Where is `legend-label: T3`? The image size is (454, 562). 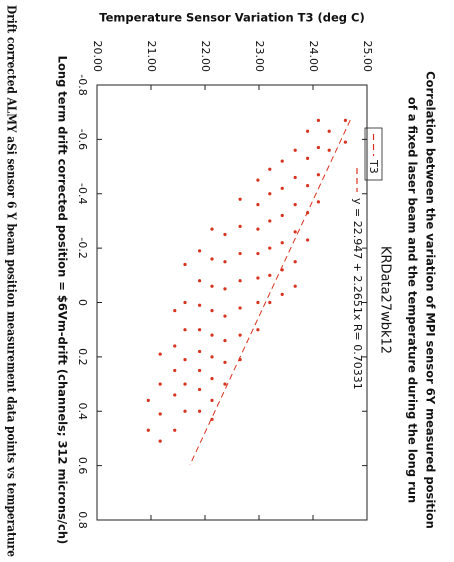
legend-label: T3 is located at coordinates (373, 166).